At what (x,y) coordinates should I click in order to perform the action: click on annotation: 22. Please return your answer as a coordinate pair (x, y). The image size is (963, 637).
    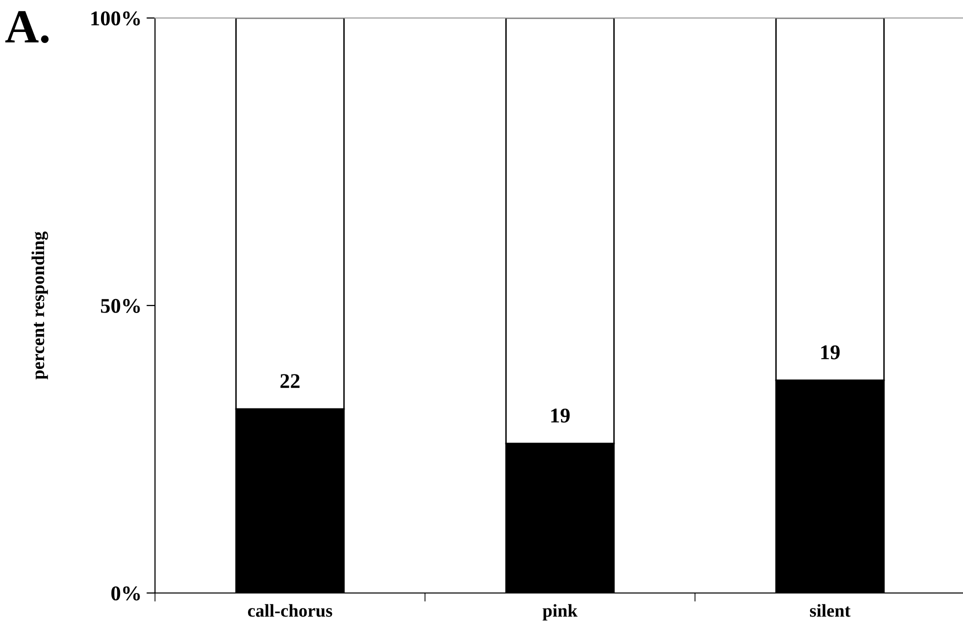
    Looking at the image, I should click on (290, 381).